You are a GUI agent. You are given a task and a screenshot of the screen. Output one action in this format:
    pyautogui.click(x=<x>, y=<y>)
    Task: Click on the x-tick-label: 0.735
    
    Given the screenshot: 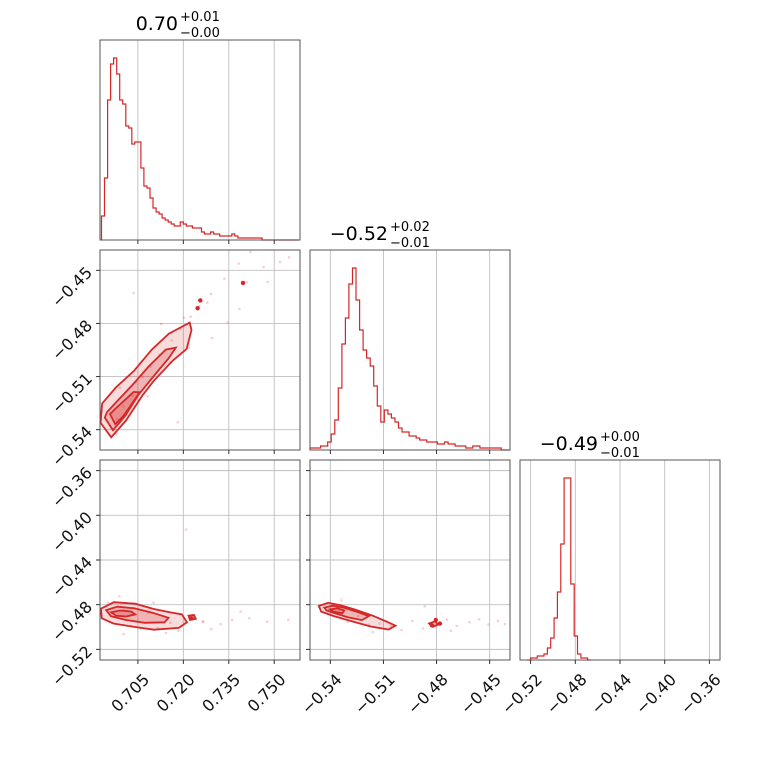 What is the action you would take?
    pyautogui.click(x=221, y=693)
    